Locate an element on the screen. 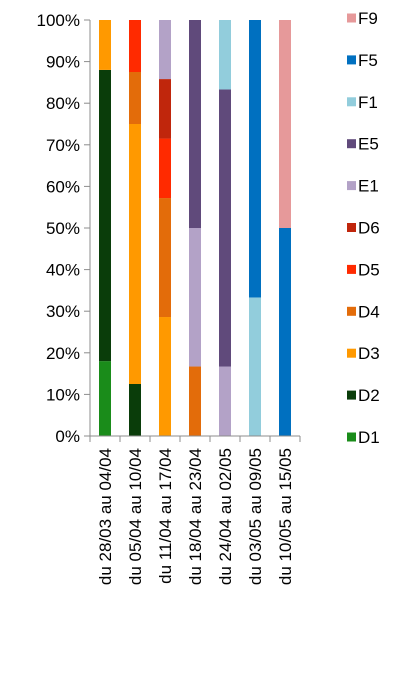 The image size is (403, 674). x-category-label: du 24/04 au 02/05 is located at coordinates (225, 516).